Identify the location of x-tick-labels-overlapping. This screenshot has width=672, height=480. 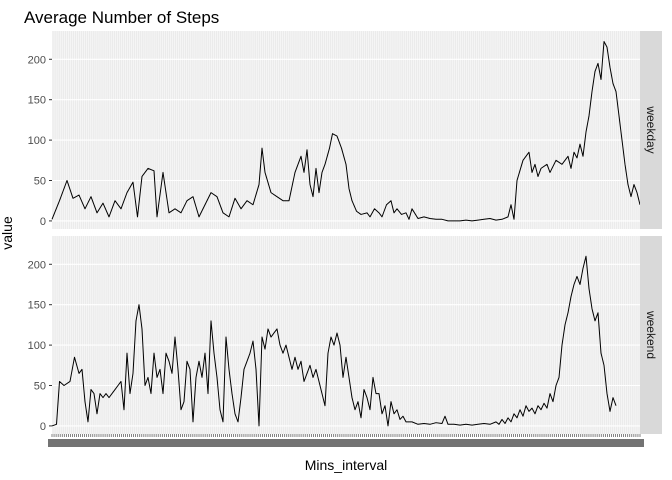
(346, 443).